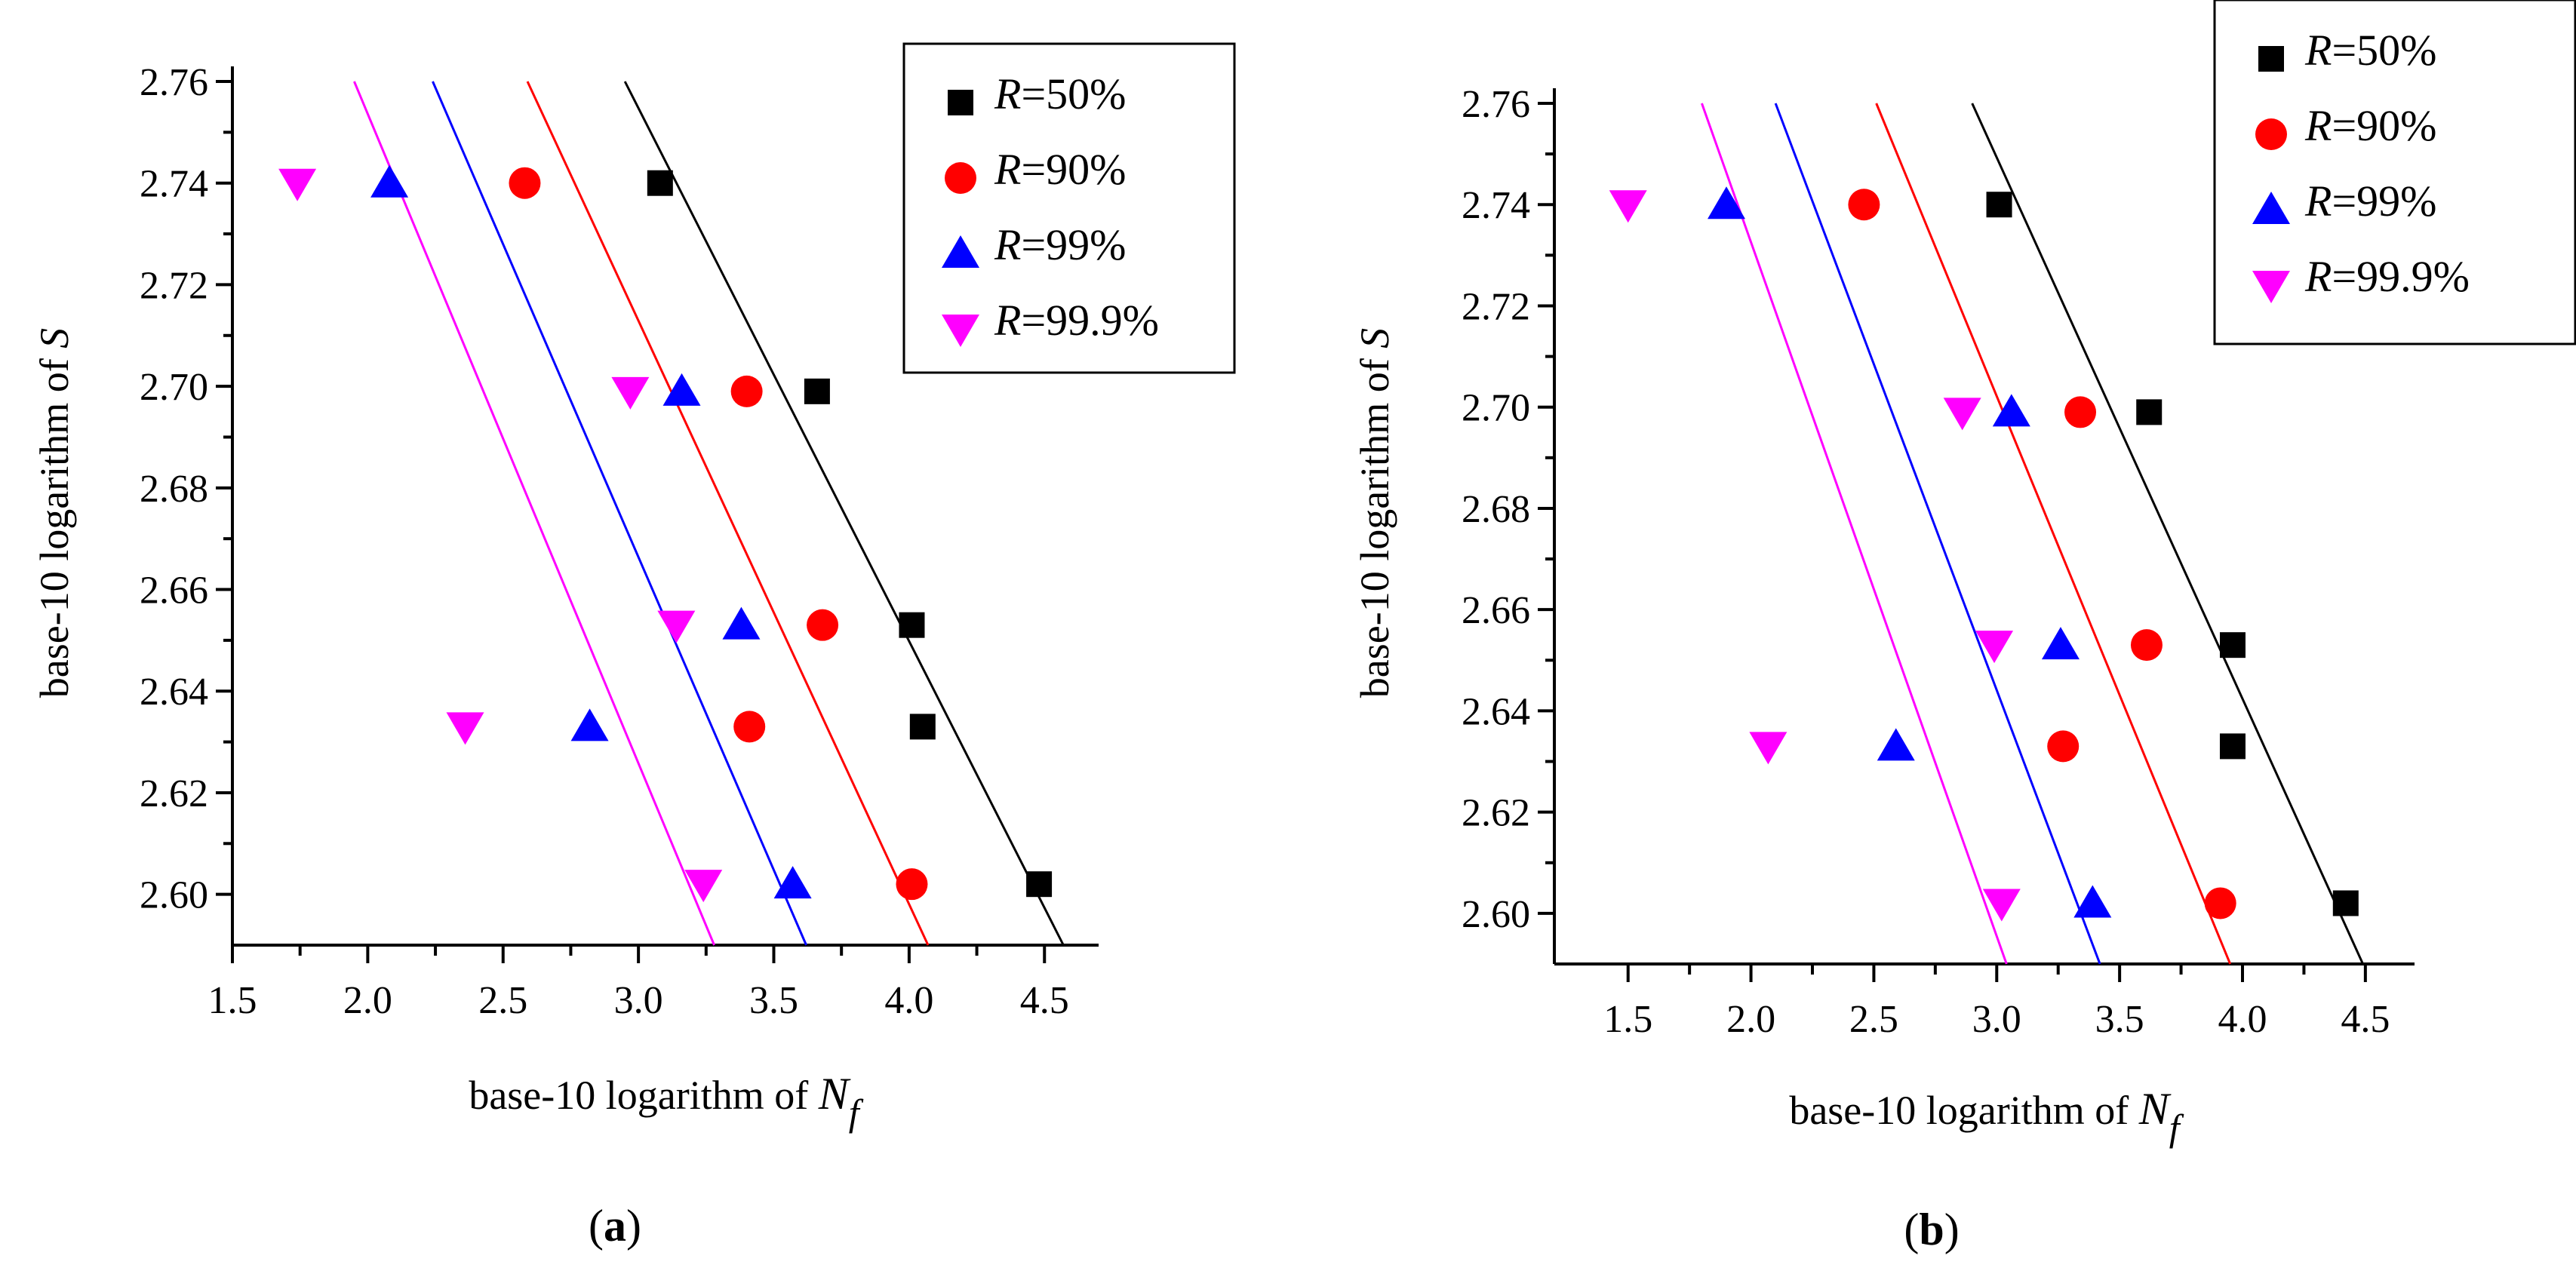 This screenshot has height=1274, width=2576. Describe the element at coordinates (1931, 1229) in the screenshot. I see `panel-caption-b: (b)` at that location.